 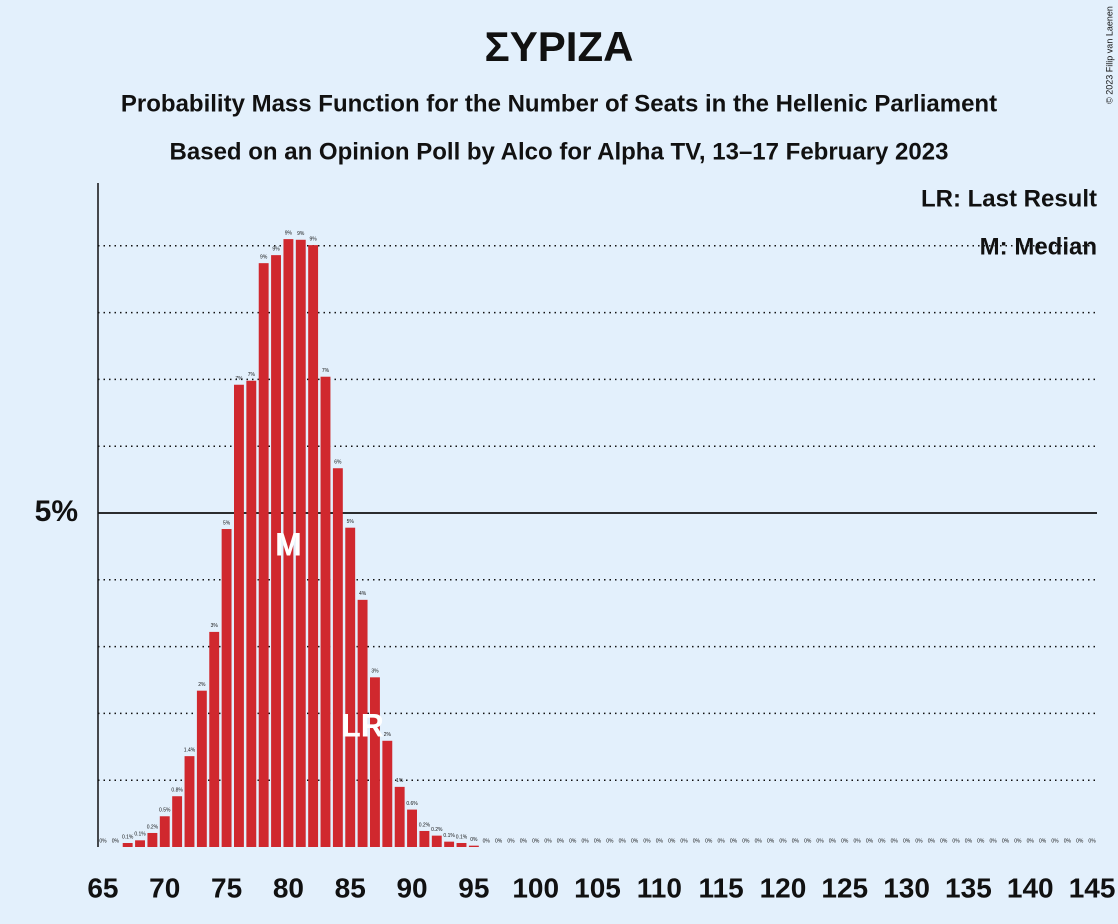 I want to click on value-label: 1.4%, so click(x=190, y=750).